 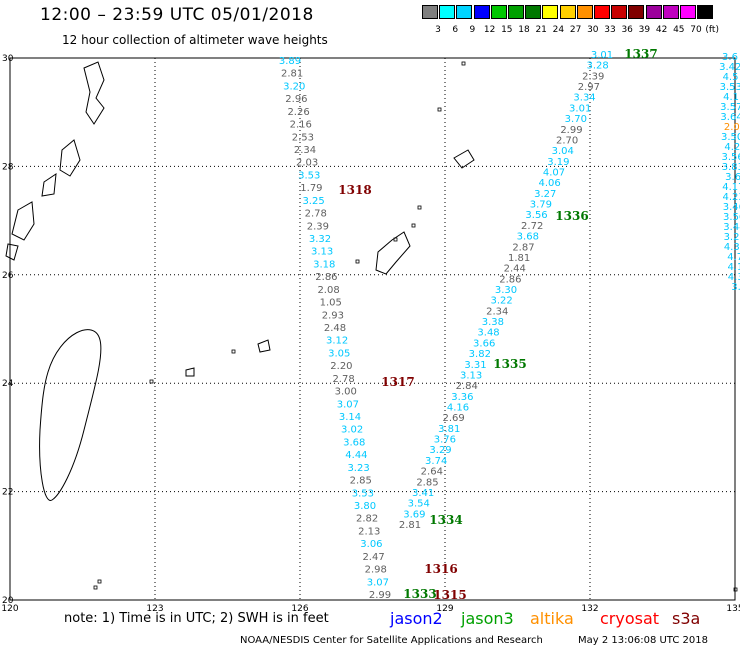 I want to click on swh-value: 2.81, so click(x=410, y=525).